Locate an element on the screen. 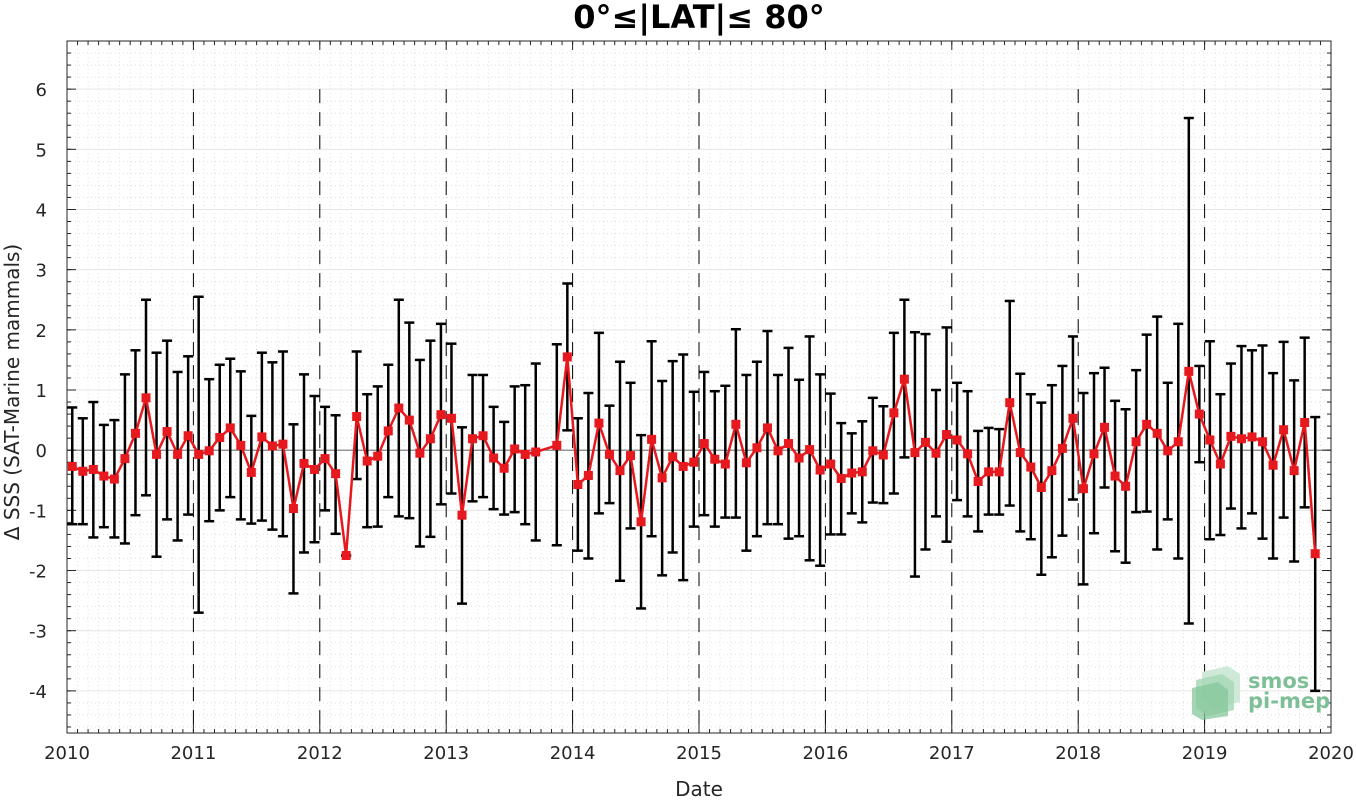  x-tick-label: 2016 is located at coordinates (825, 753).